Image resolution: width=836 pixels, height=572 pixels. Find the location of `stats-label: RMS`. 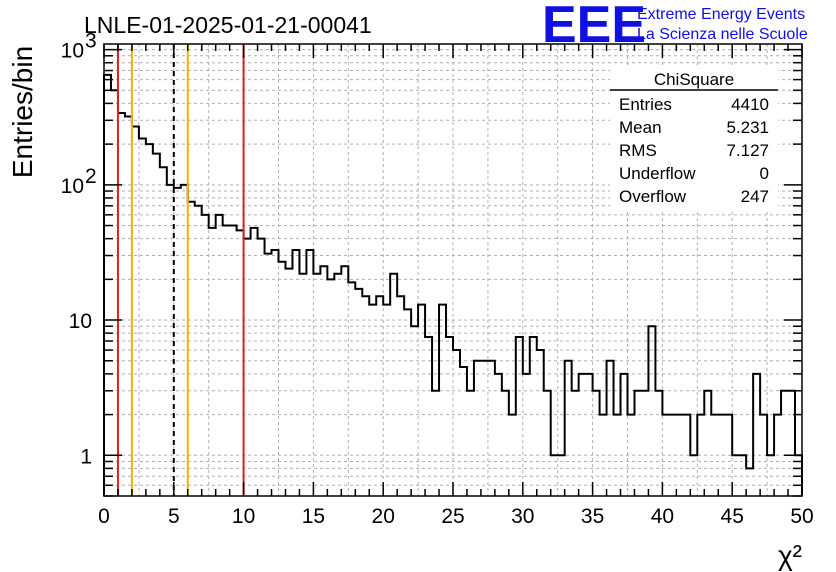

stats-label: RMS is located at coordinates (638, 150).